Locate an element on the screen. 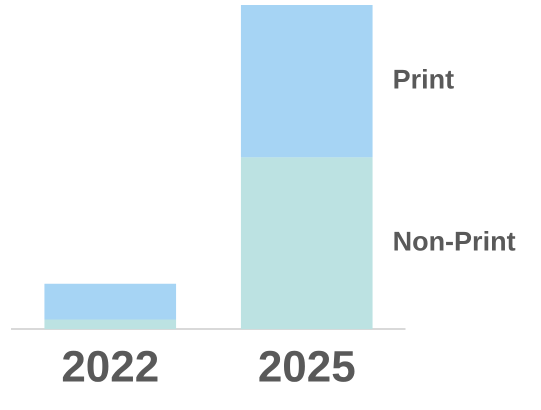 This screenshot has width=541, height=410. x-tick-label: 2025 is located at coordinates (307, 367).